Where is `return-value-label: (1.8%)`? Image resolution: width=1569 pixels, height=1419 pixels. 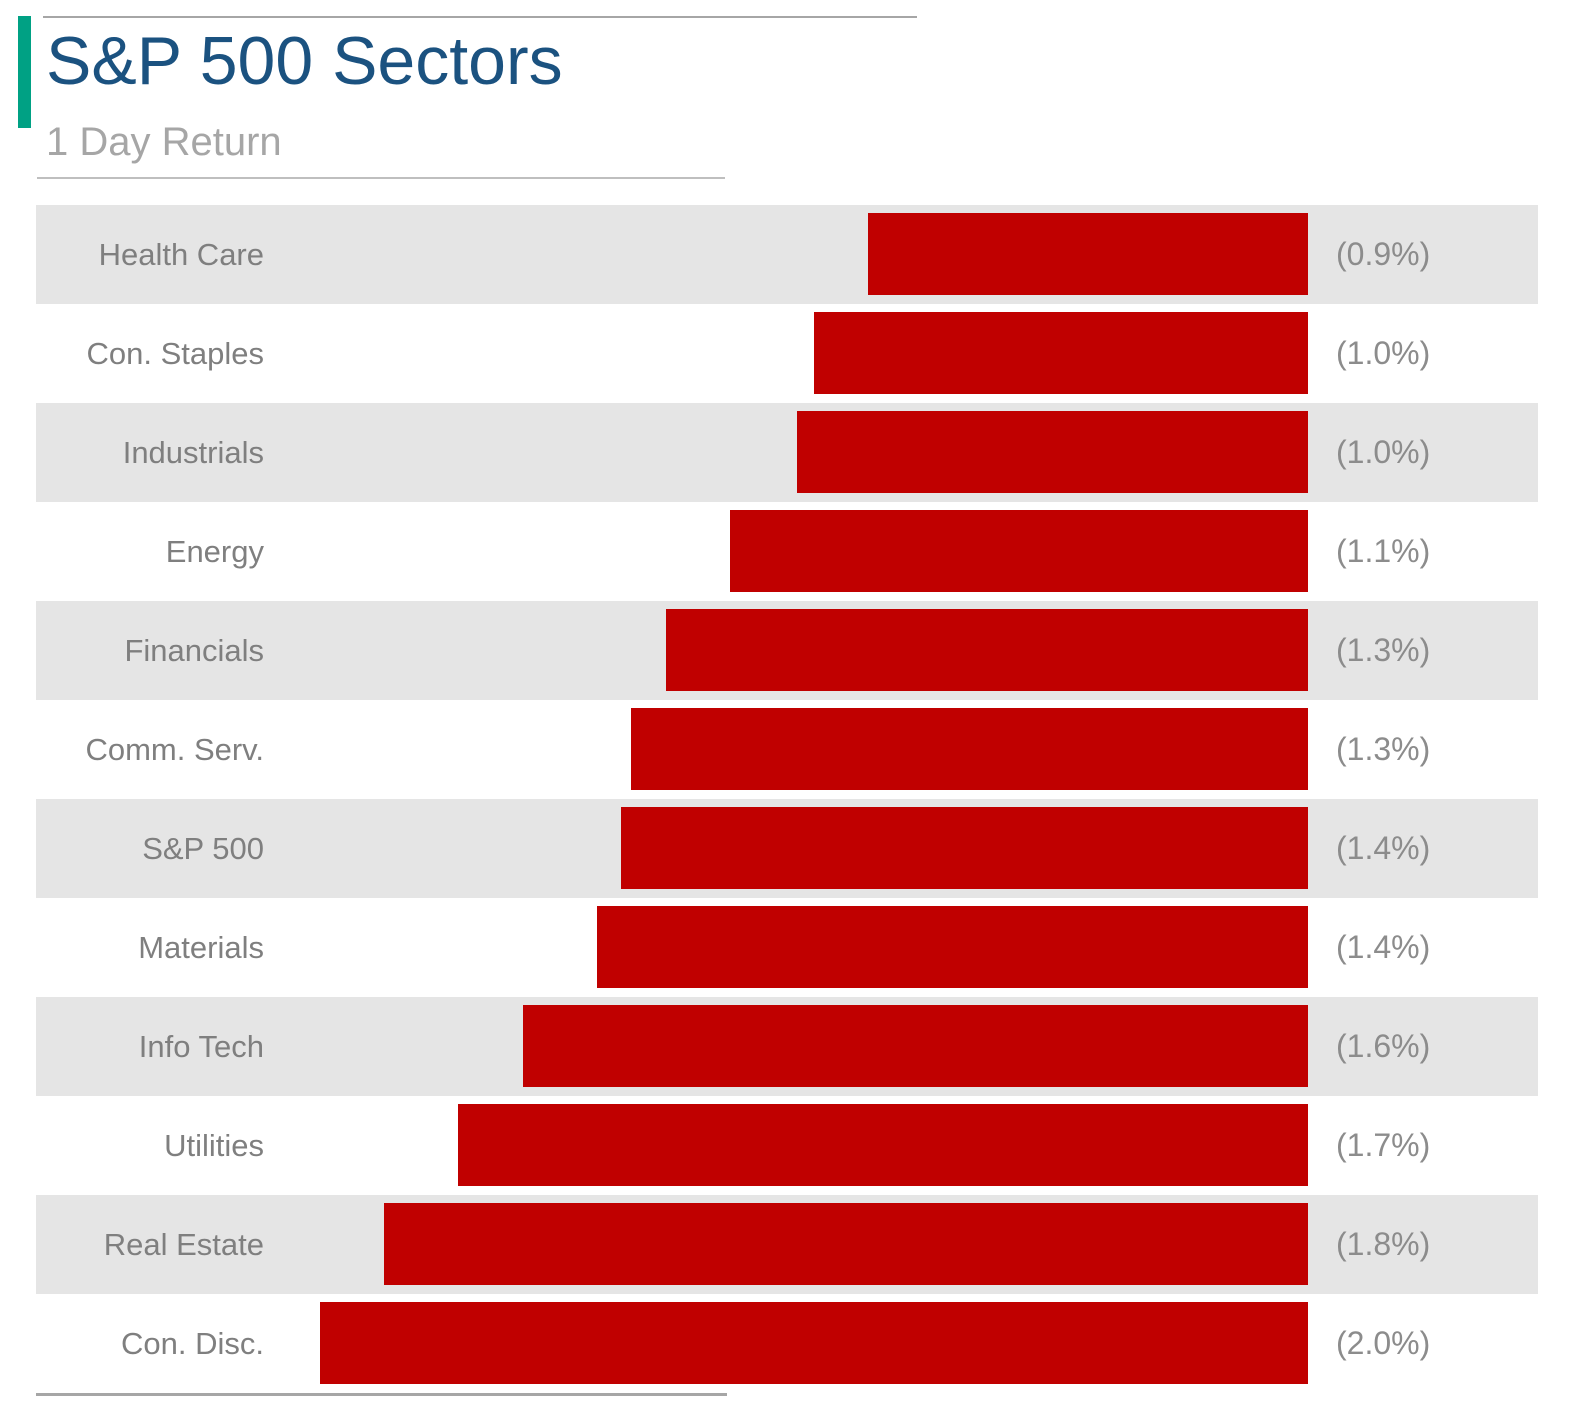
return-value-label: (1.8%) is located at coordinates (1383, 1244).